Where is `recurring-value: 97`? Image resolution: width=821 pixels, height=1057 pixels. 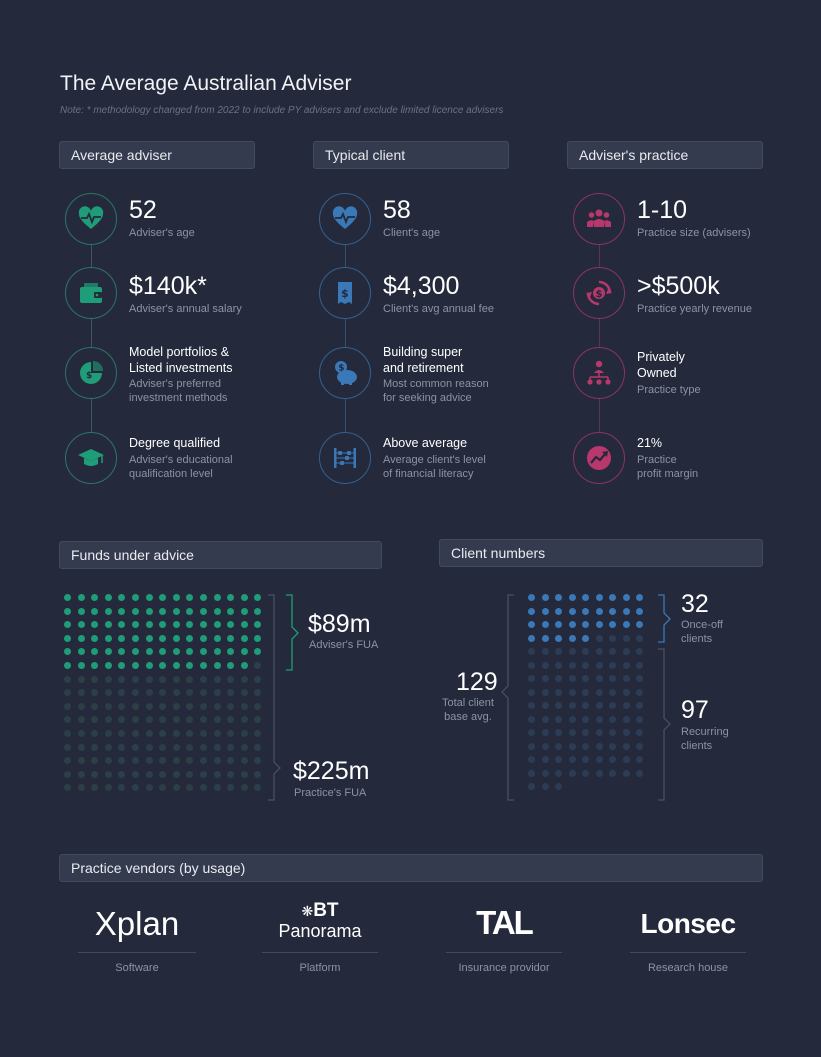 recurring-value: 97 is located at coordinates (695, 710).